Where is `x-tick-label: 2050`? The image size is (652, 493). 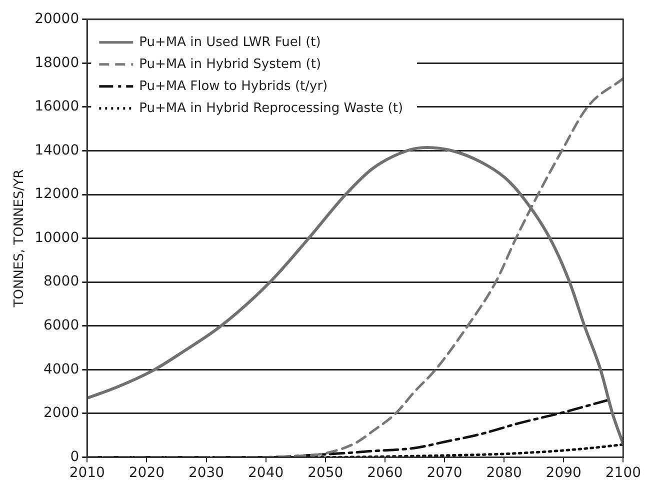 x-tick-label: 2050 is located at coordinates (326, 473).